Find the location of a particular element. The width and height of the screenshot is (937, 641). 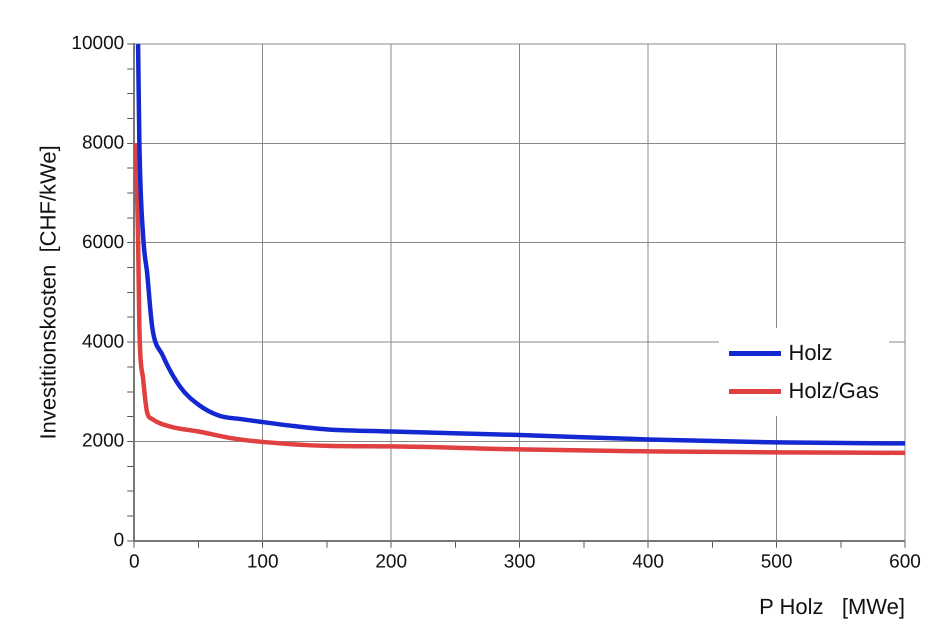

y-tick-label: 6000 is located at coordinates (103, 242).